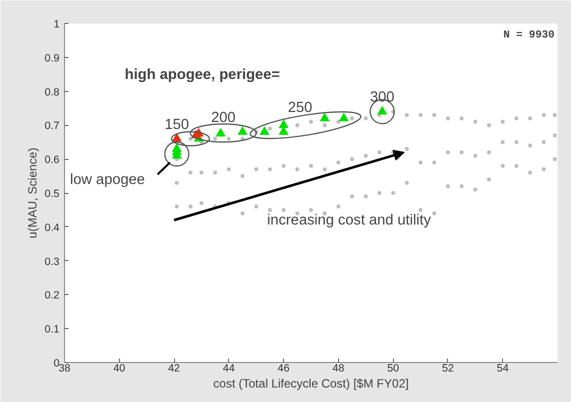 The image size is (571, 402). What do you see at coordinates (52, 92) in the screenshot?
I see `y-tick-label: 0.8` at bounding box center [52, 92].